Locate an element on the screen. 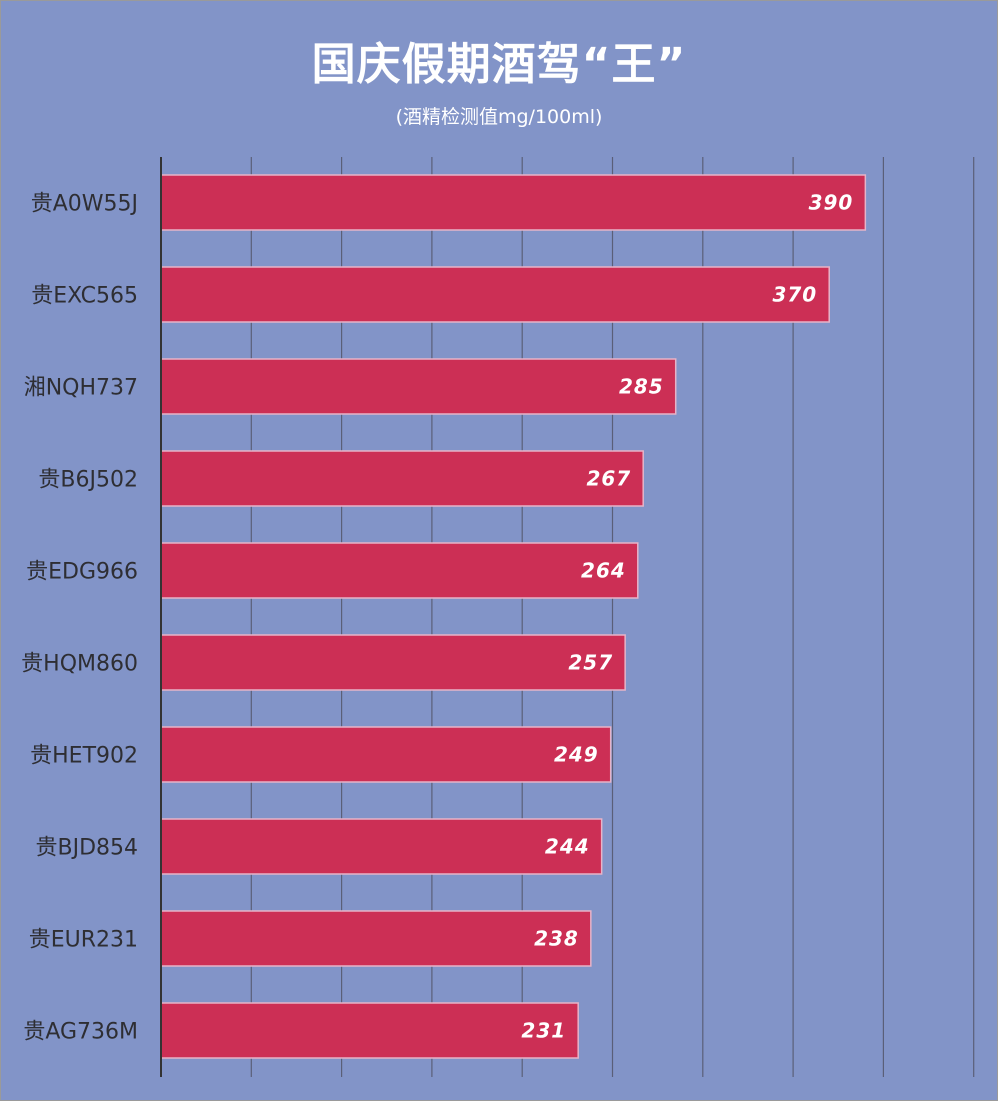  value-label: 231 is located at coordinates (543, 1031).